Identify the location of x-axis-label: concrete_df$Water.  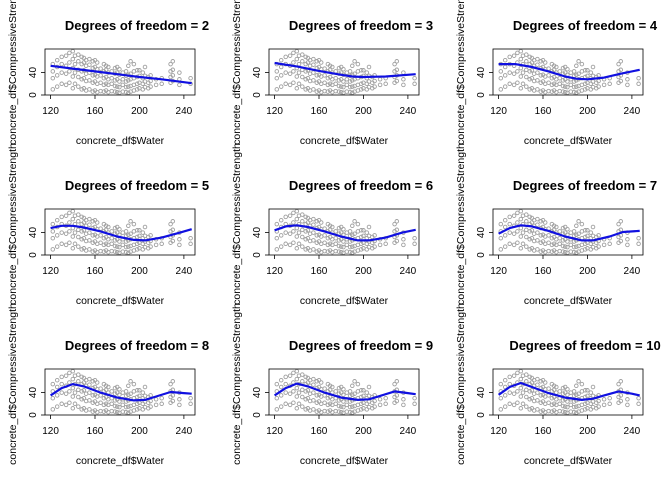
(344, 141).